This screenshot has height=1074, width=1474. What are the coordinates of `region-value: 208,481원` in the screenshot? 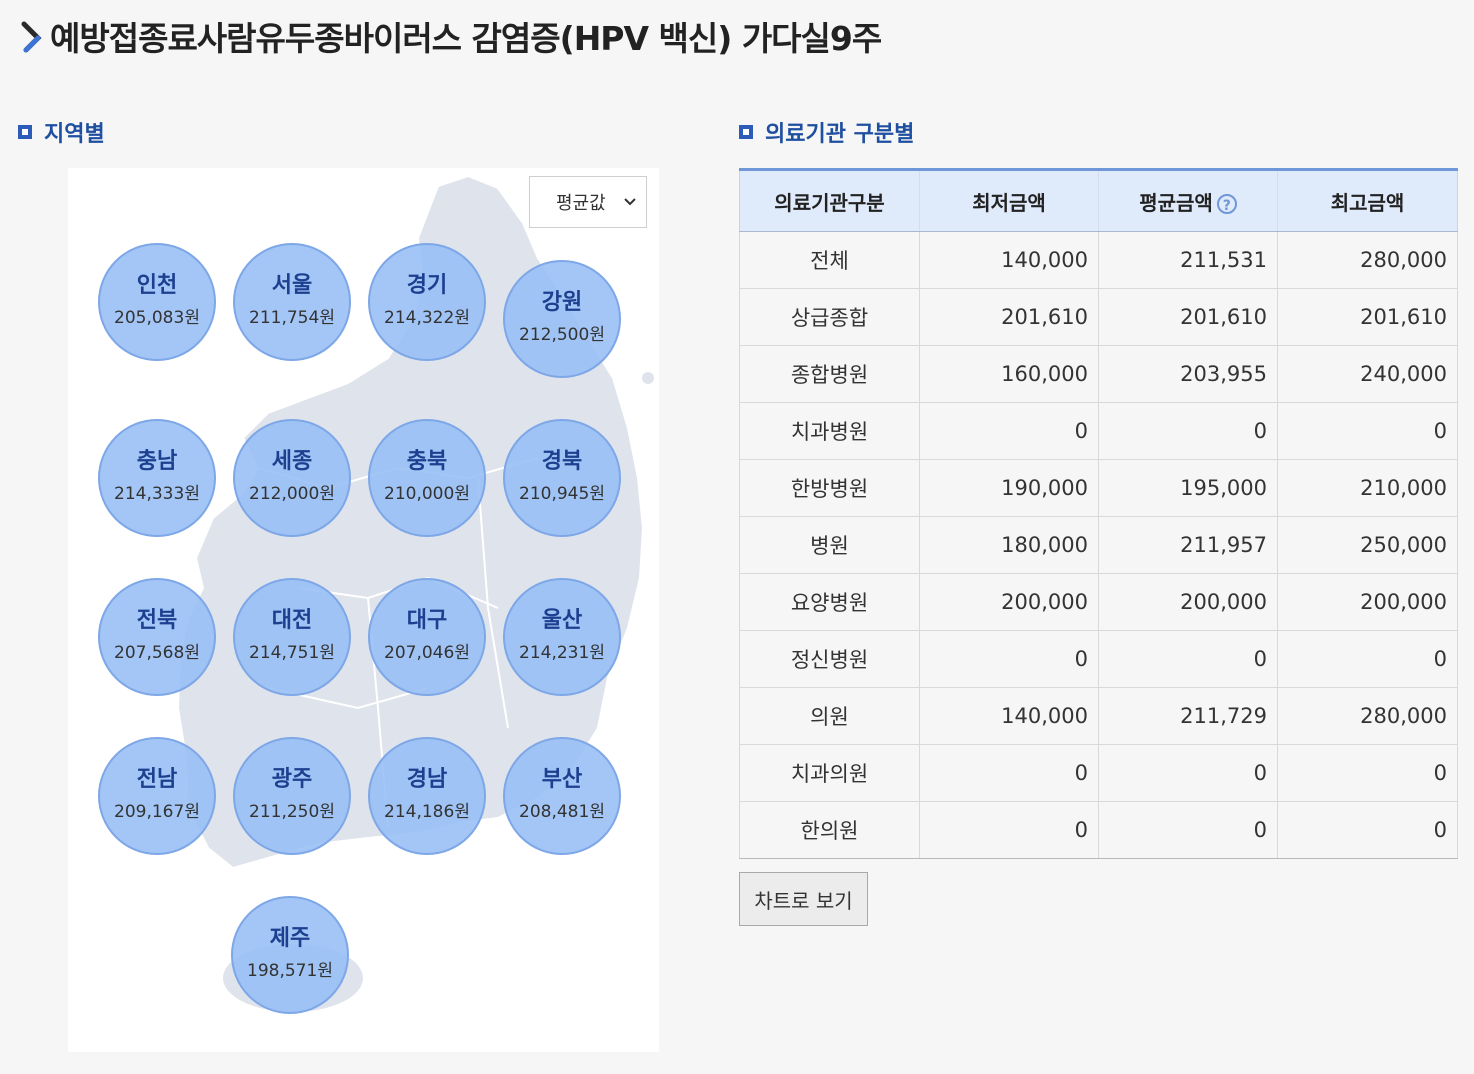 It's located at (562, 812).